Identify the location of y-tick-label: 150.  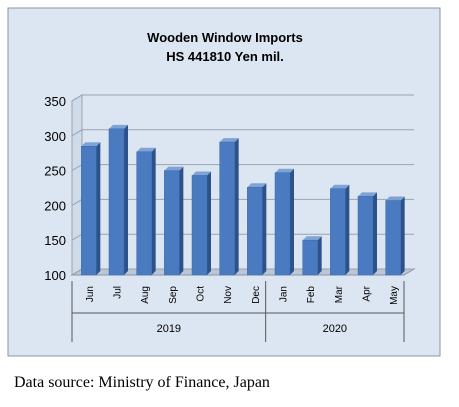
(55, 240).